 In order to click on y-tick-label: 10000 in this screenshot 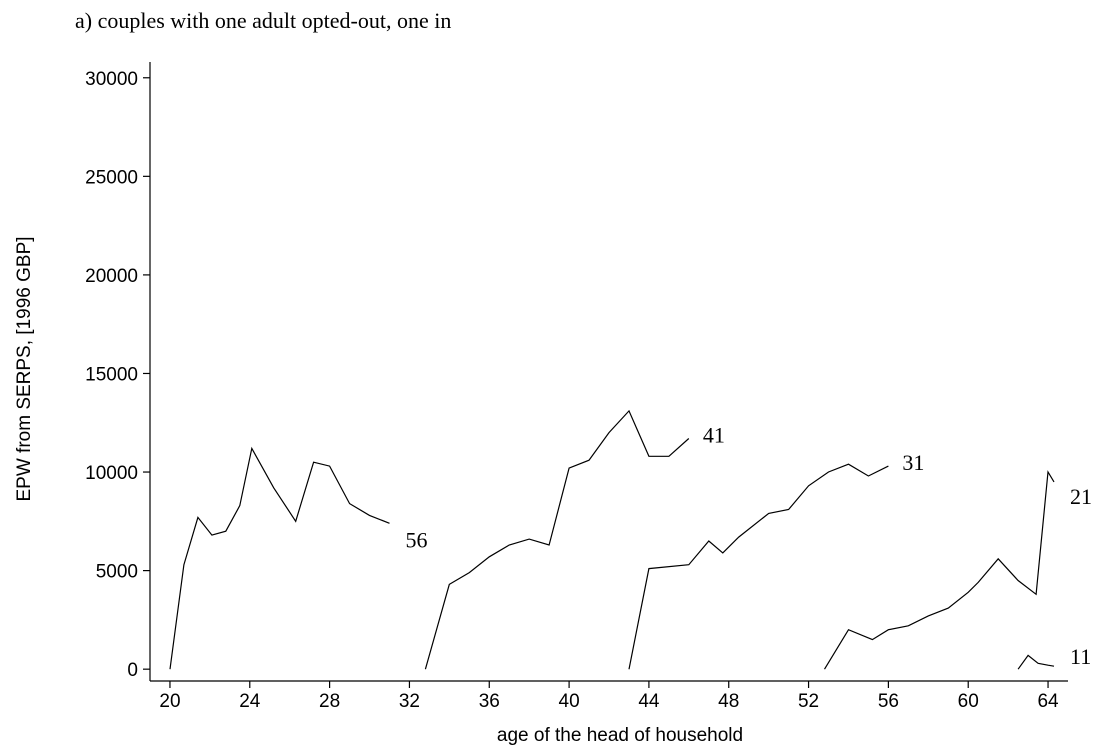, I will do `click(111, 473)`.